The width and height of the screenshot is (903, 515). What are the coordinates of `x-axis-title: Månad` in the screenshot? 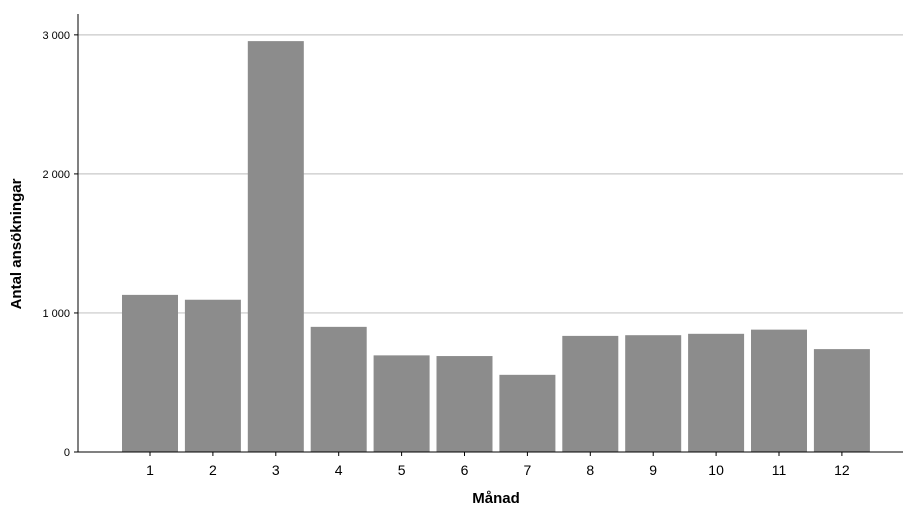 It's located at (496, 498).